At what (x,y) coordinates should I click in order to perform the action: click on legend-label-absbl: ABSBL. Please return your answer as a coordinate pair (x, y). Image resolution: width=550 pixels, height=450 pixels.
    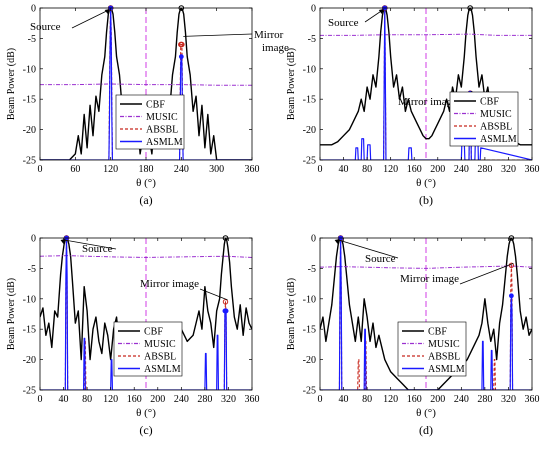
    Looking at the image, I should click on (496, 127).